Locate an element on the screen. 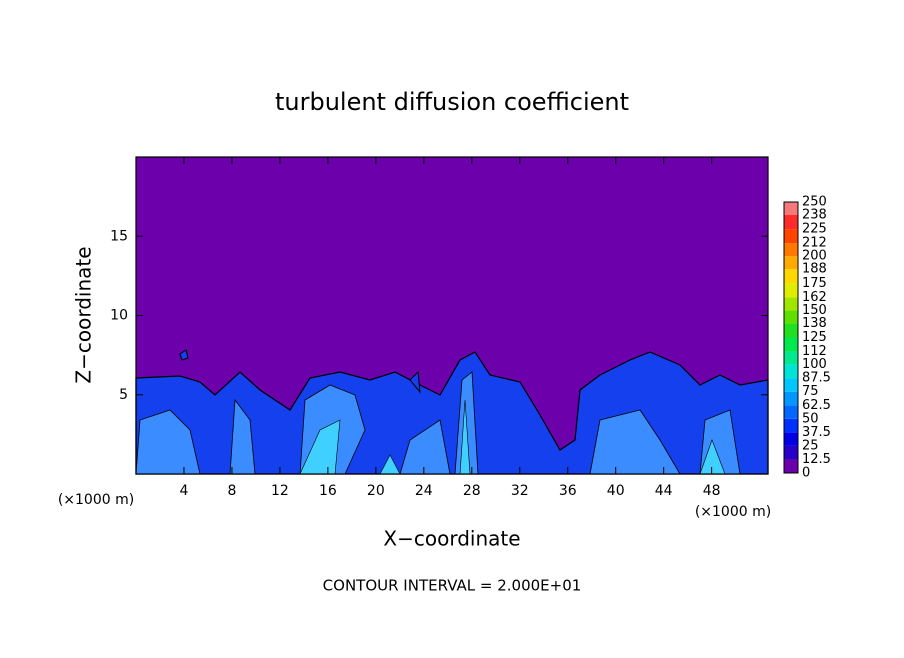 This screenshot has width=904, height=658. x-tick-label: 44 is located at coordinates (664, 491).